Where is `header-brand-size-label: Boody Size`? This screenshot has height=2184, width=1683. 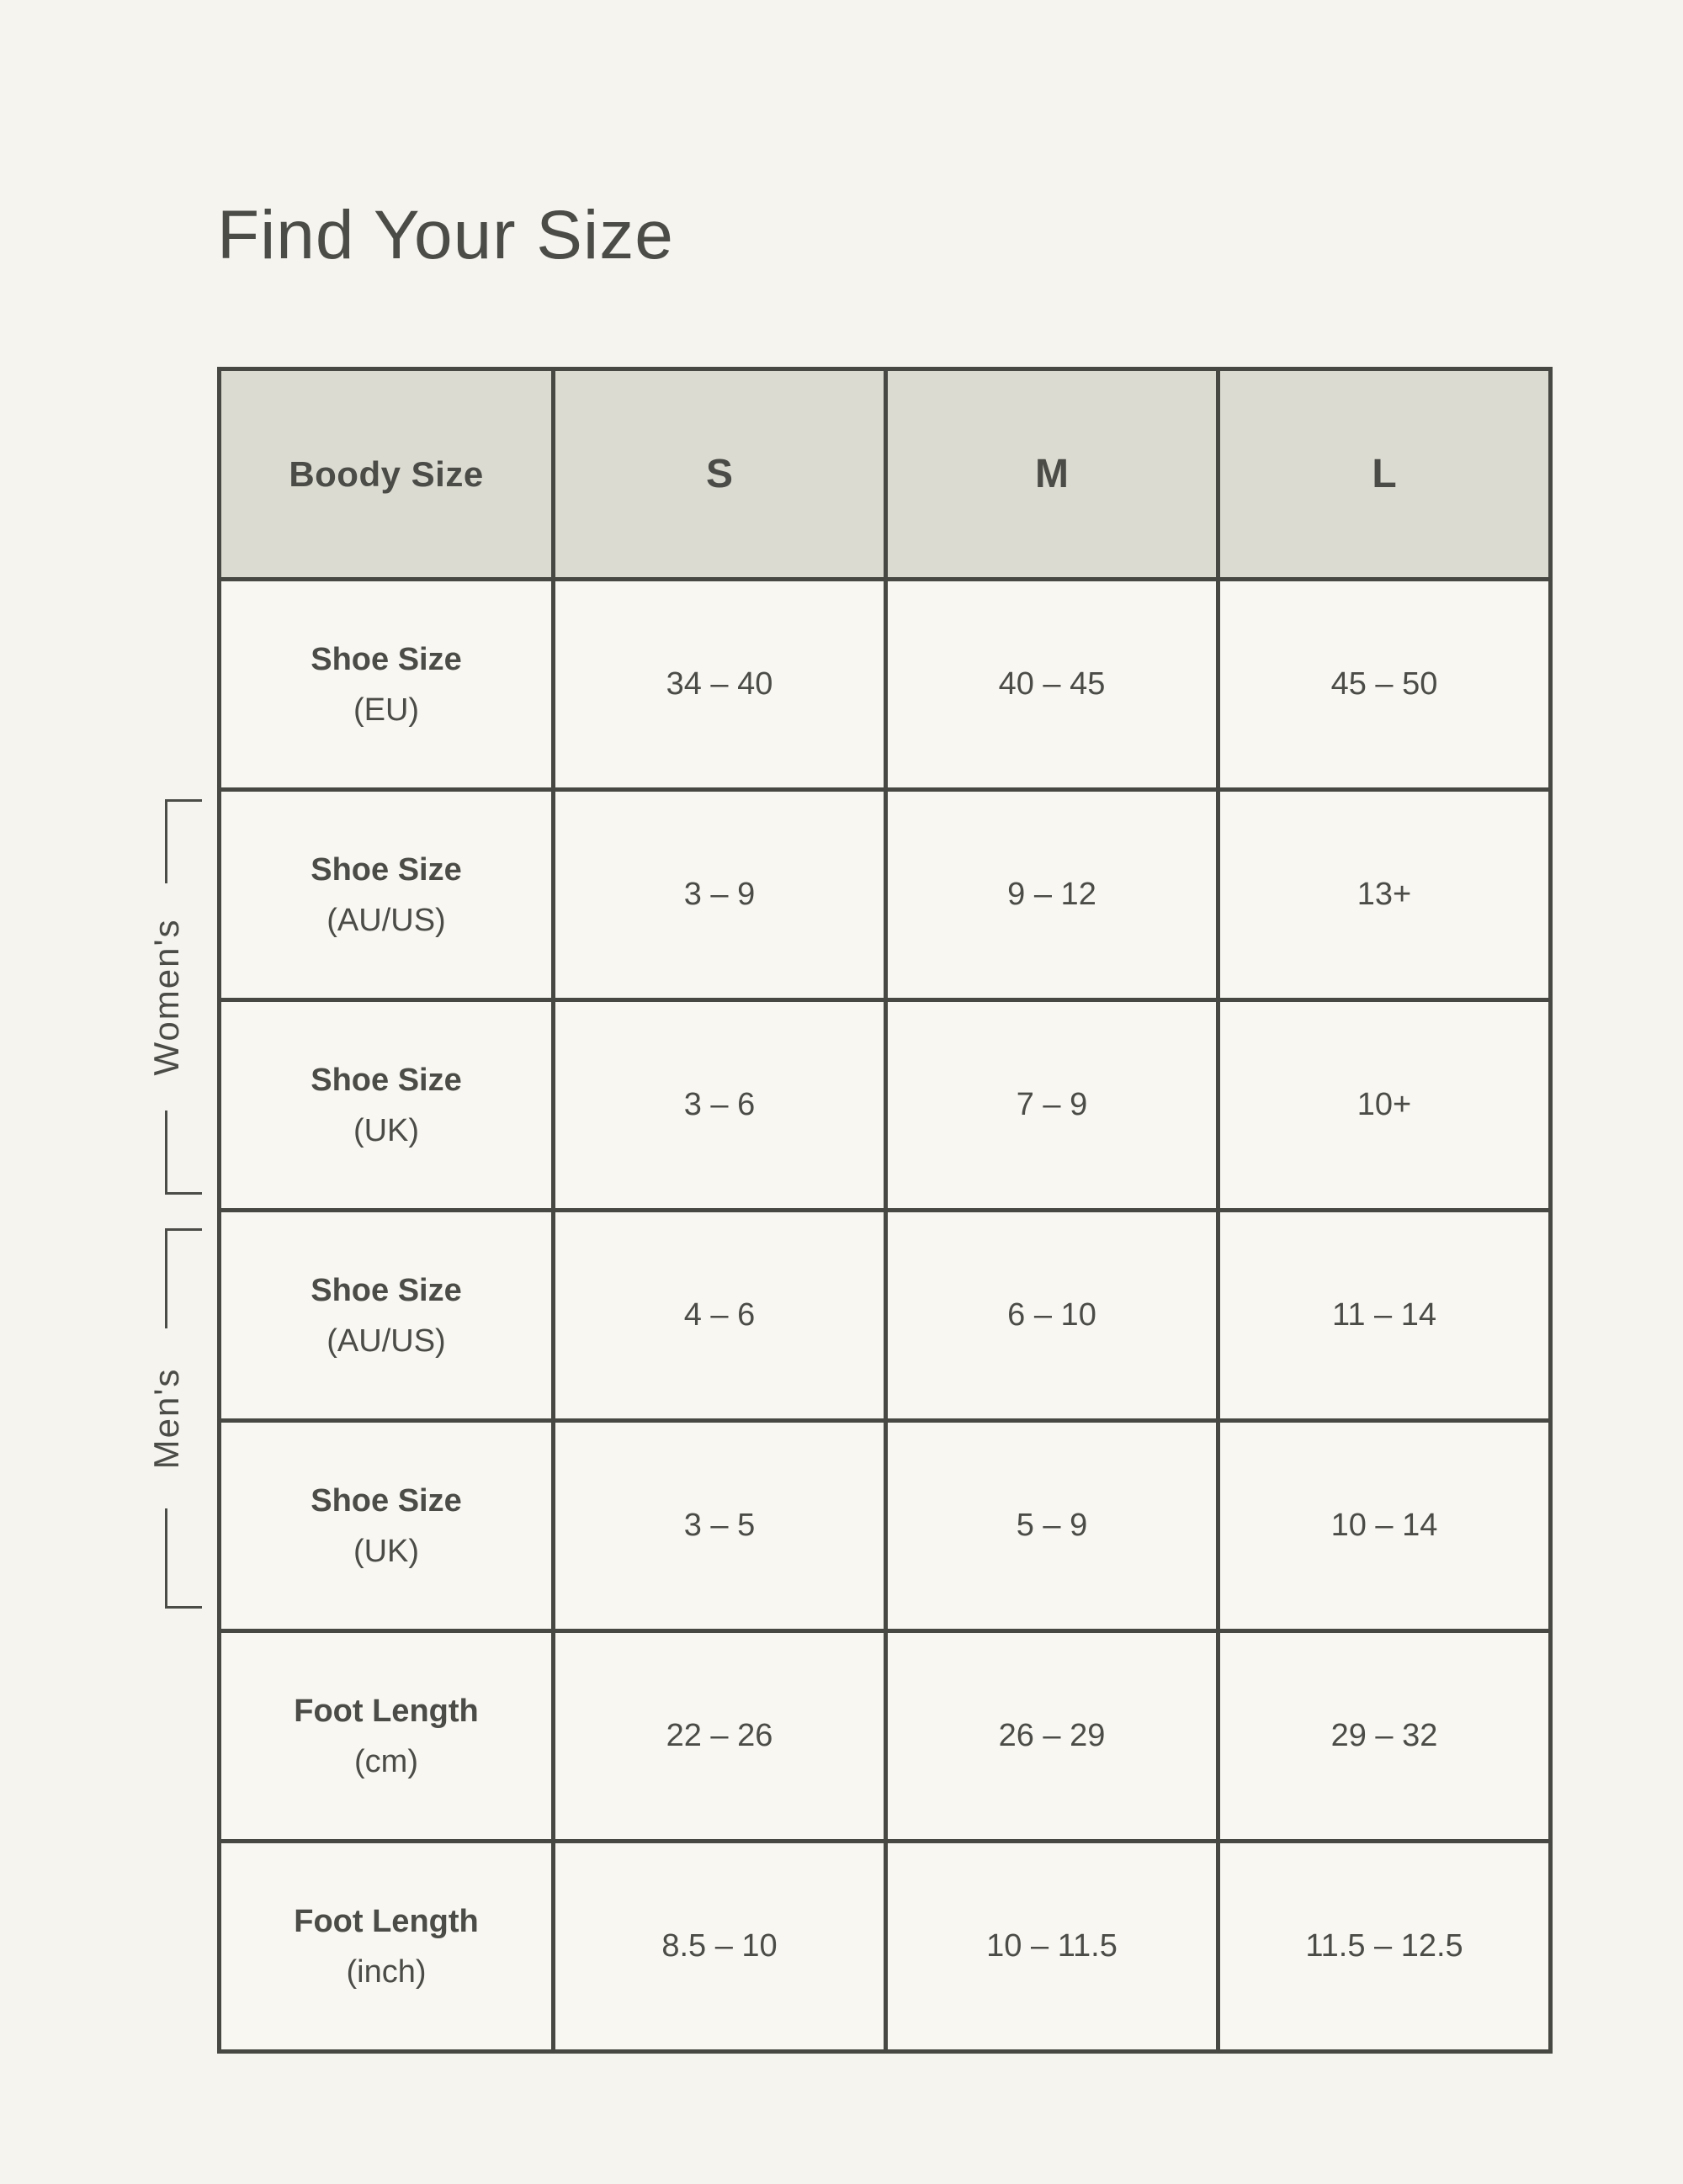 header-brand-size-label: Boody Size is located at coordinates (386, 474).